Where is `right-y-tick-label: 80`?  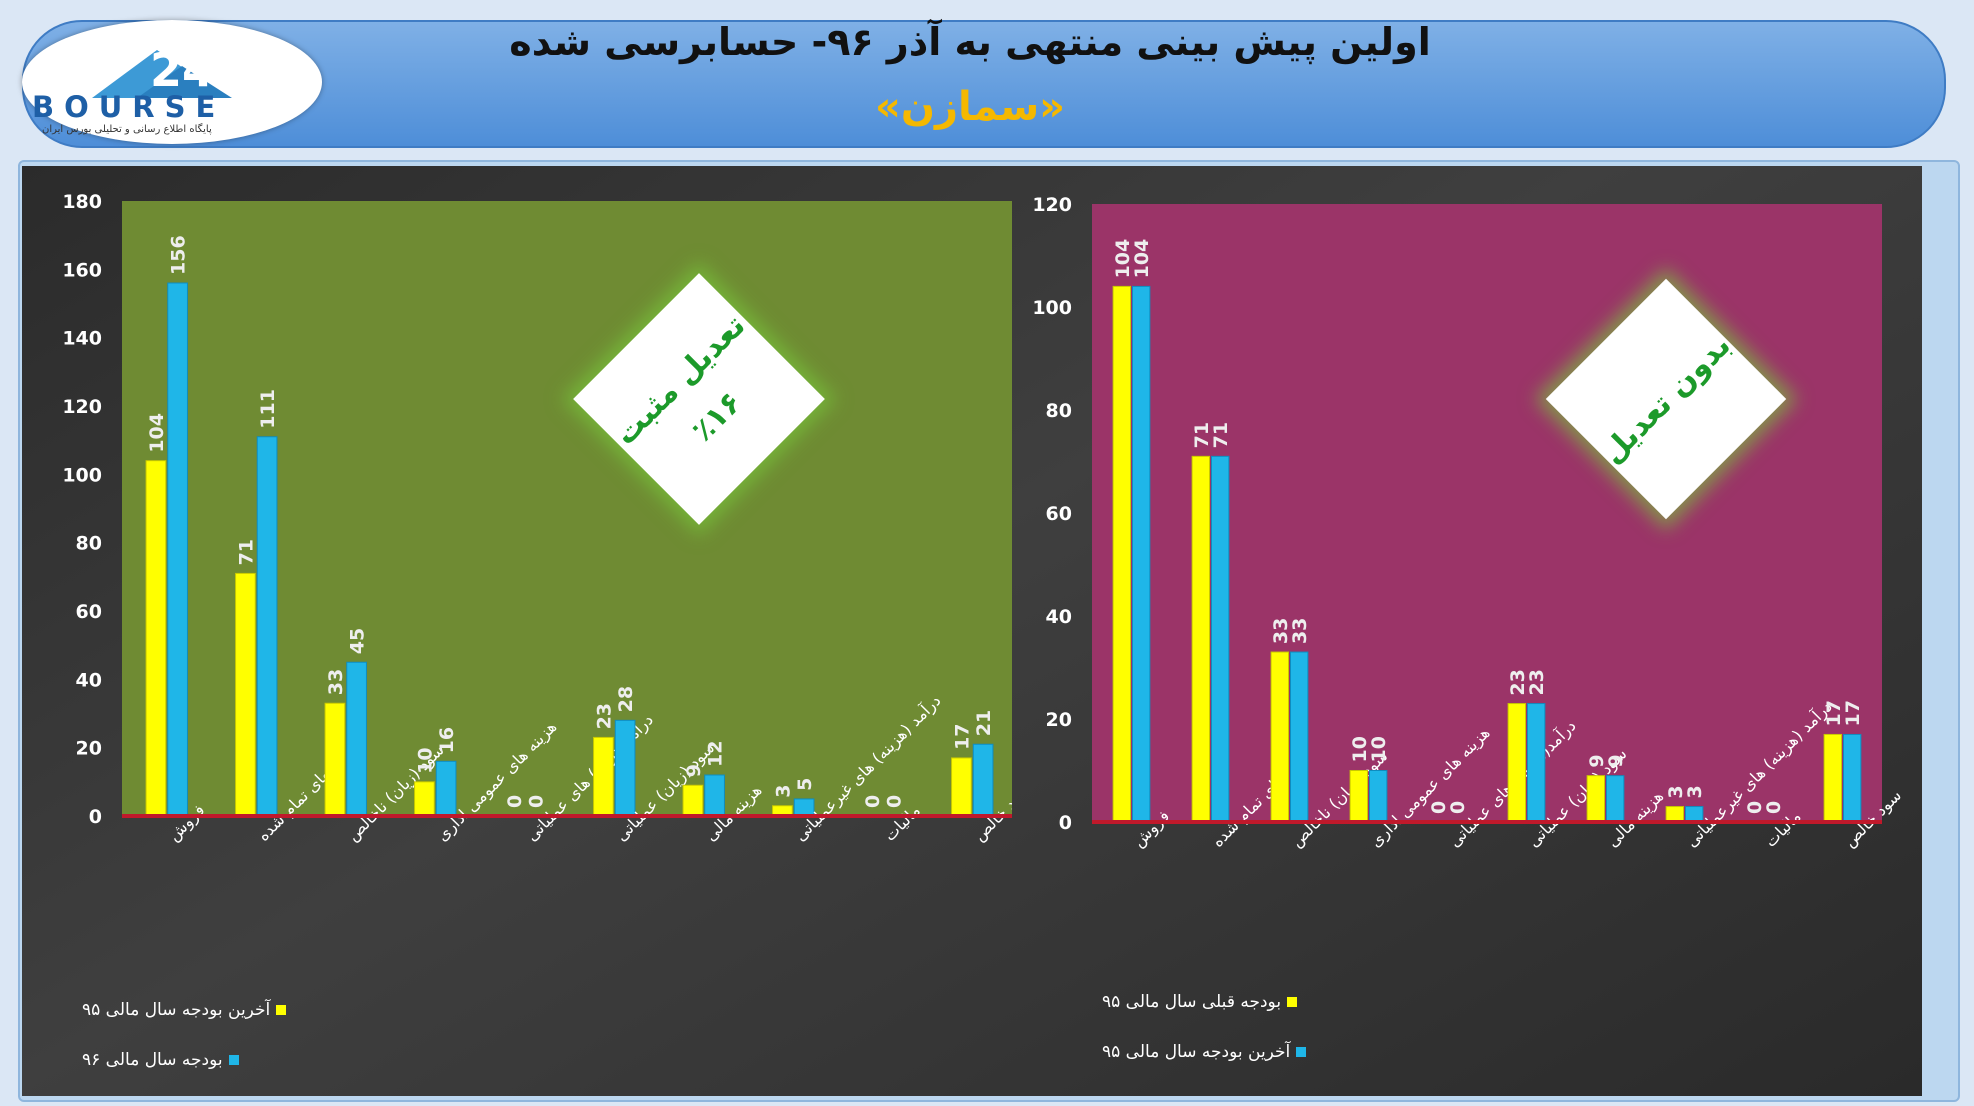
right-y-tick-label: 80 is located at coordinates (1059, 411).